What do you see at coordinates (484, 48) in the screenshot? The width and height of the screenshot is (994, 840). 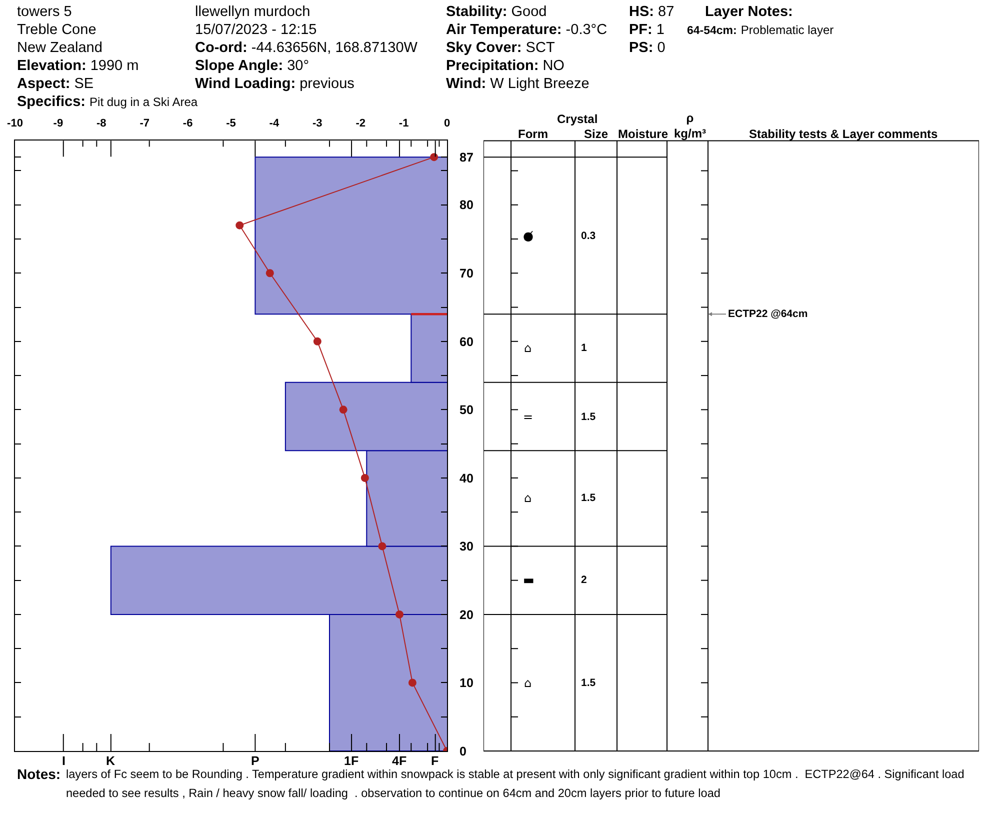 I see `text: Sky Cover:` at bounding box center [484, 48].